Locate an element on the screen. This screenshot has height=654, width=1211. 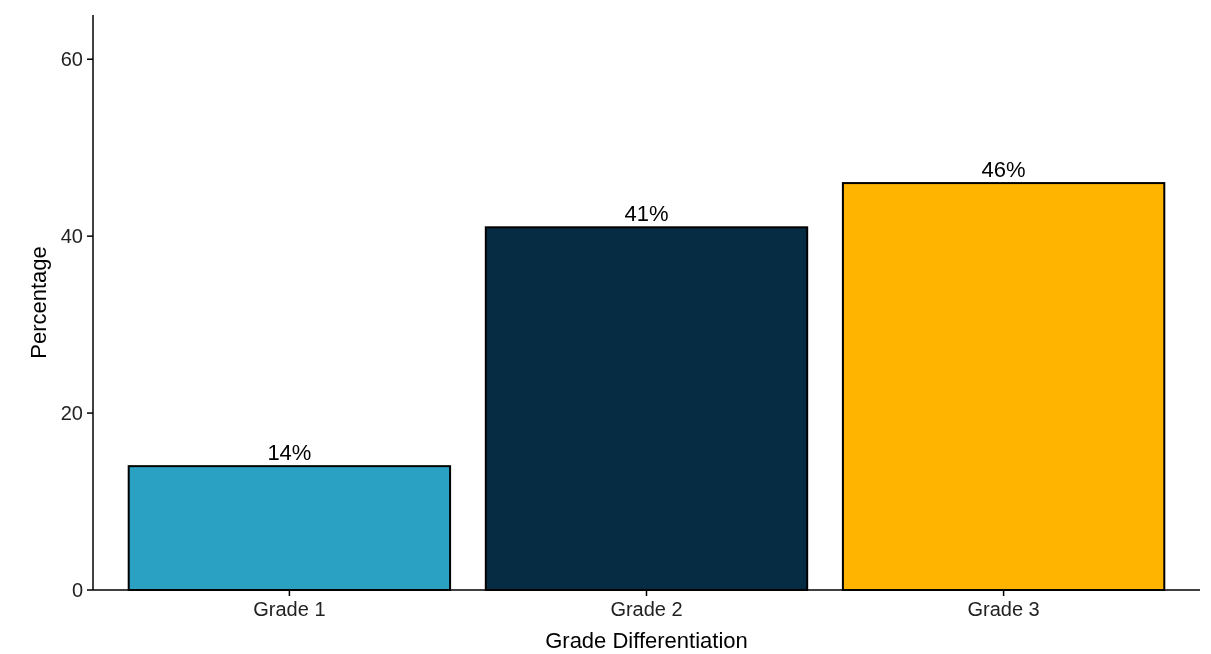
data-label: 41% is located at coordinates (646, 214).